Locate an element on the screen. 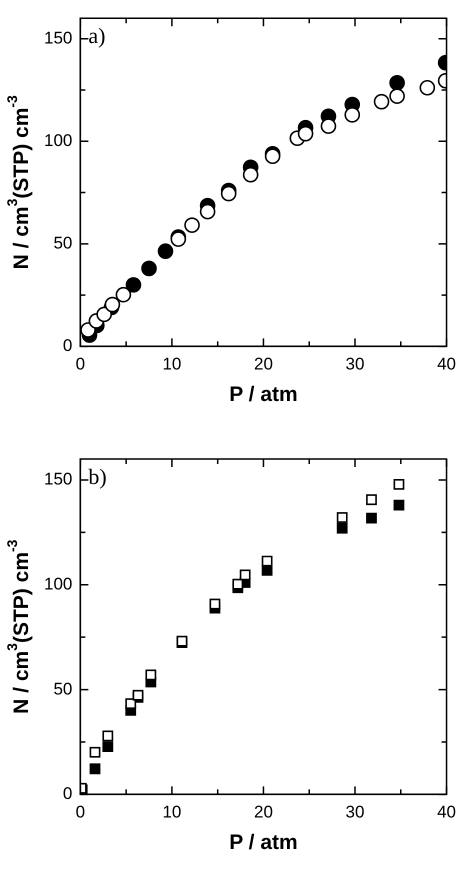  annotation: a) is located at coordinates (97, 35).